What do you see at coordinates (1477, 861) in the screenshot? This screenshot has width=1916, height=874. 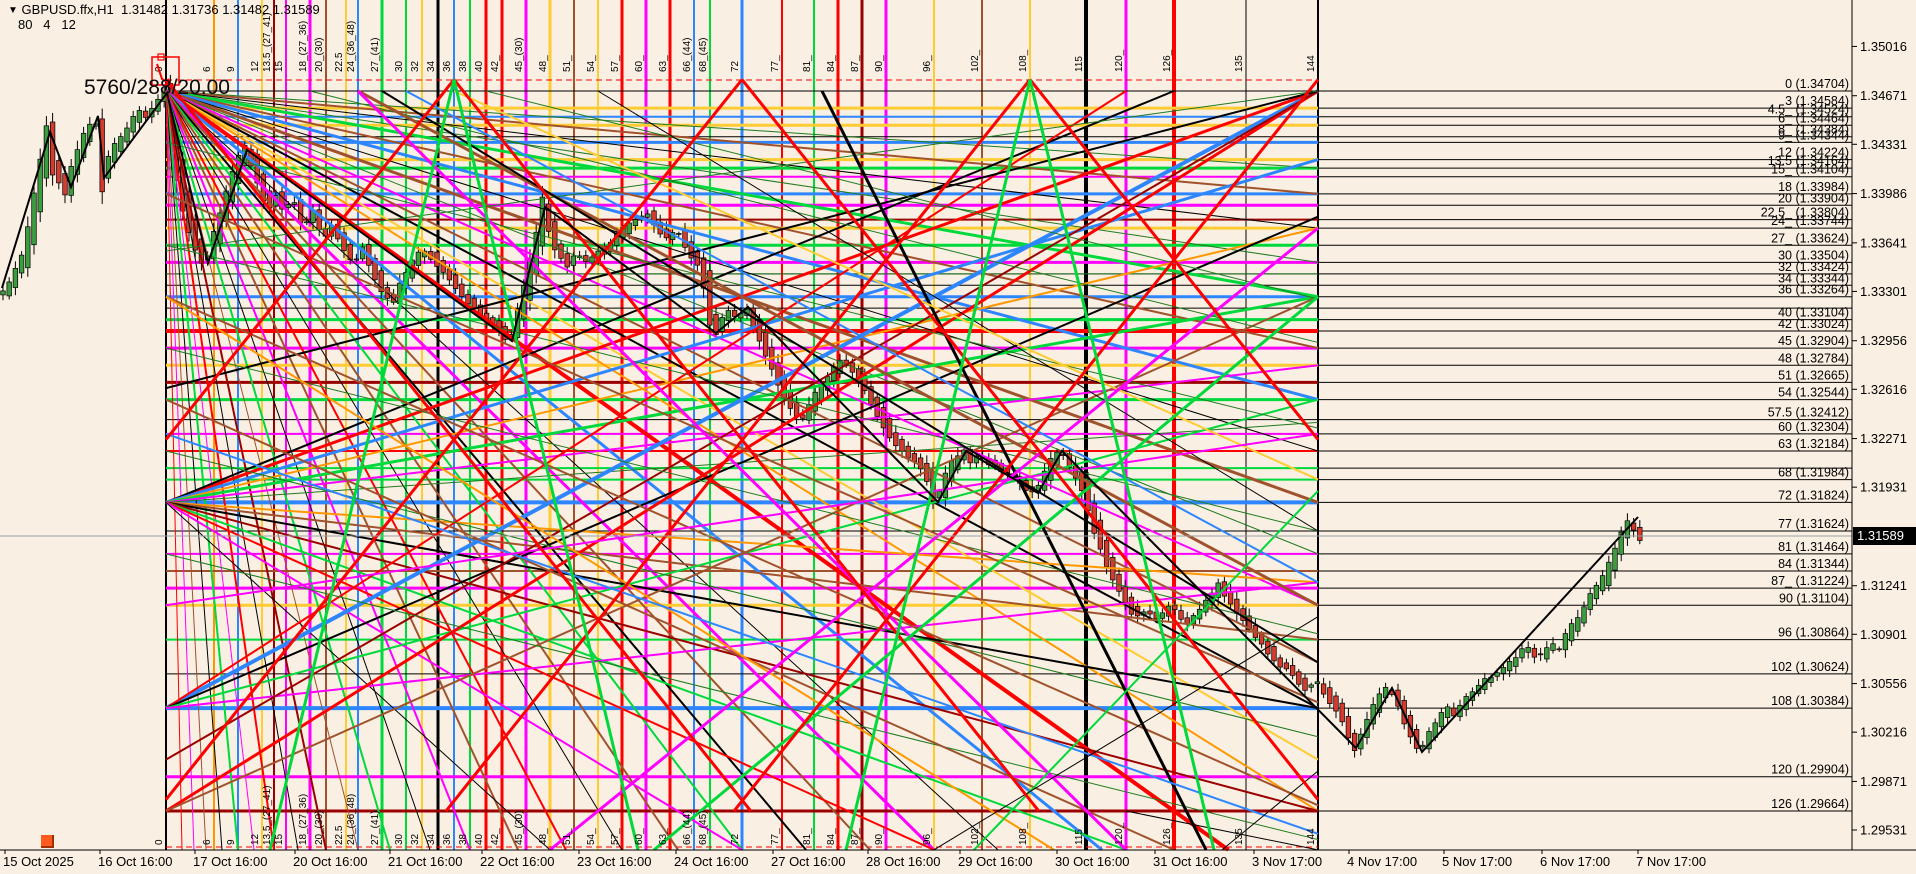 I see `date-axis-label: 5 Nov 17:00` at bounding box center [1477, 861].